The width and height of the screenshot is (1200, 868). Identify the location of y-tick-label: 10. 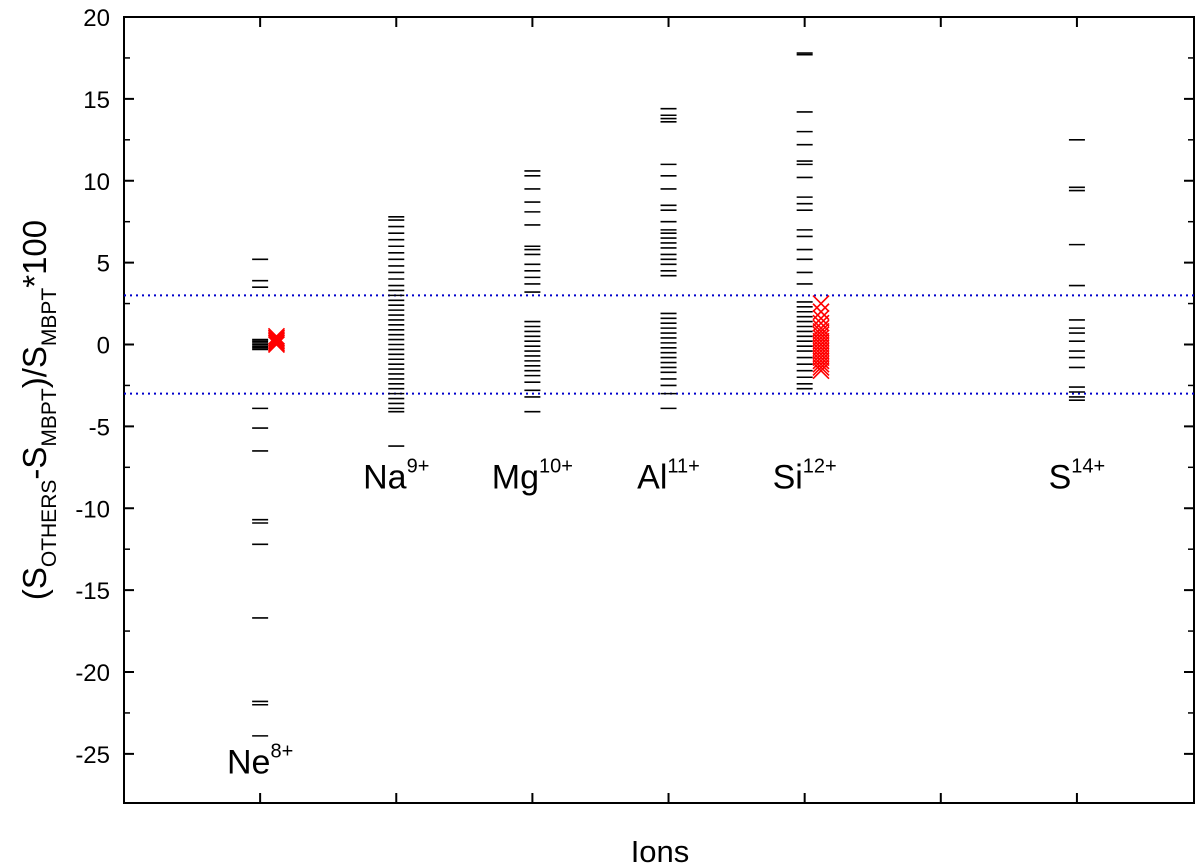
(96, 182).